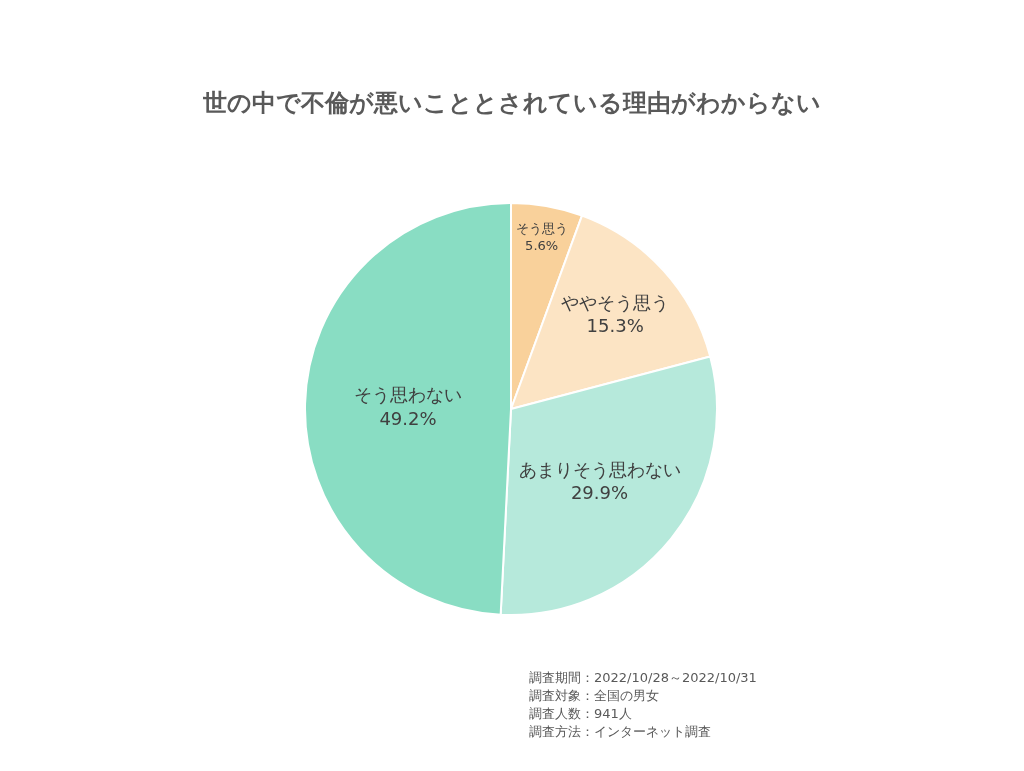 The width and height of the screenshot is (1024, 771). I want to click on data-label: 49.2%, so click(408, 418).